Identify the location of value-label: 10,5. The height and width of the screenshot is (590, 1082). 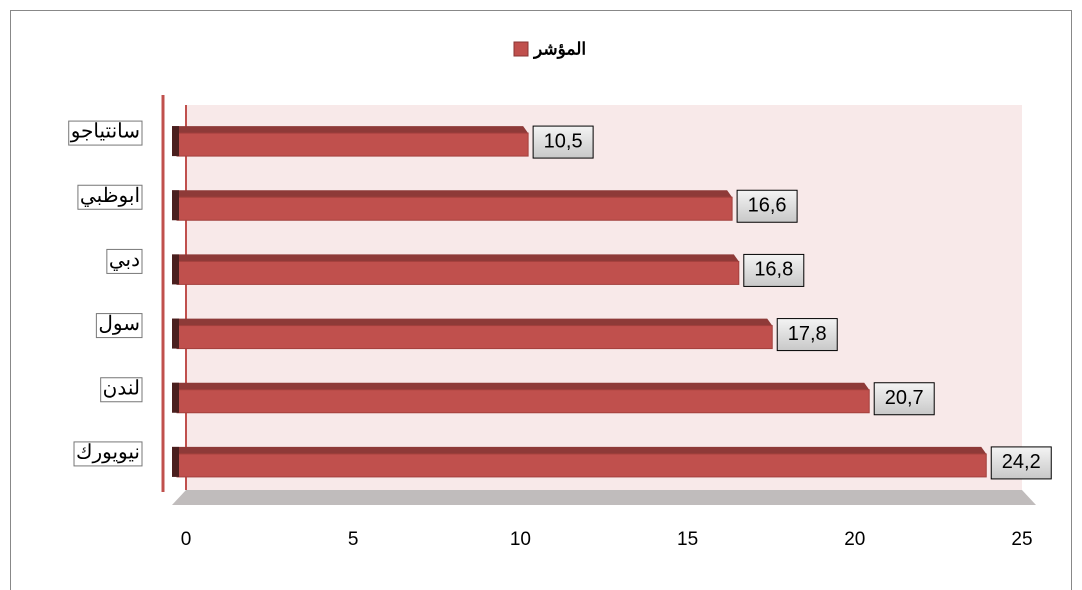
(563, 141).